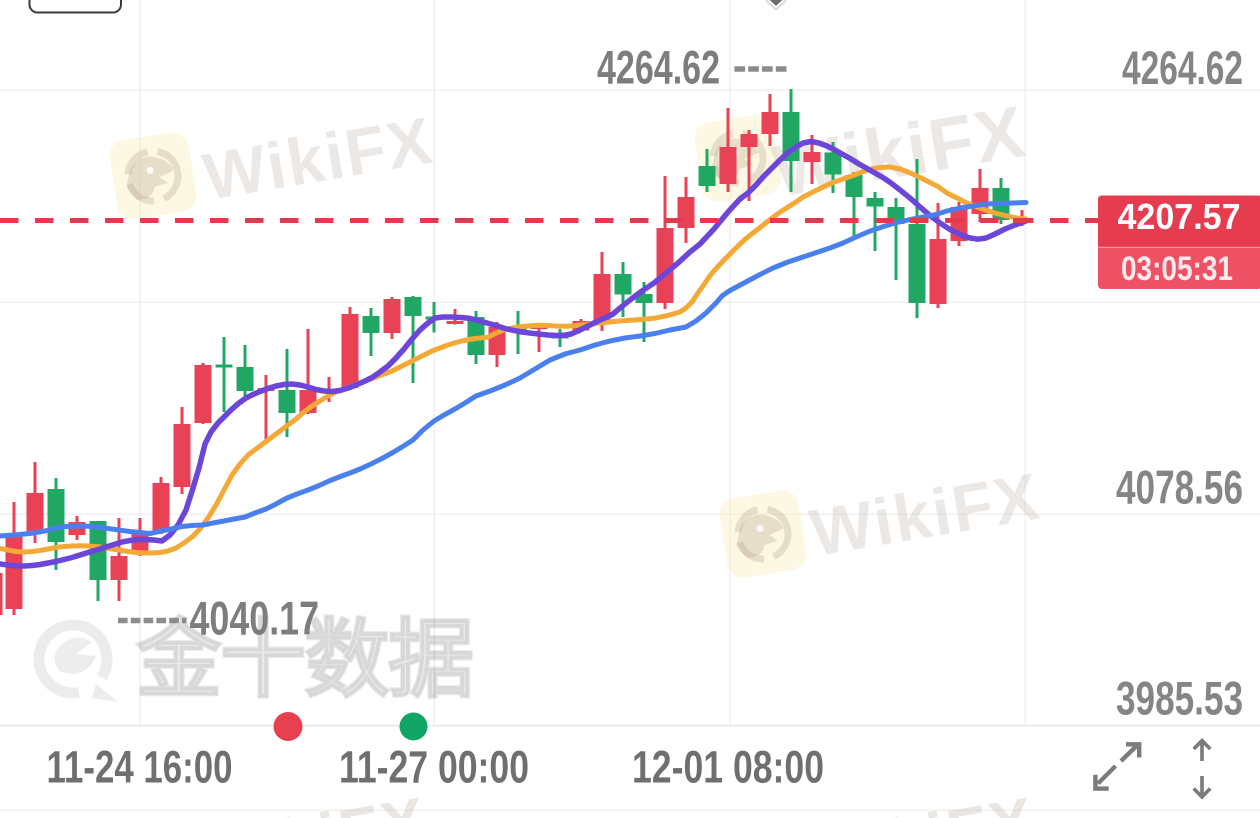  What do you see at coordinates (728, 767) in the screenshot?
I see `svg-text: 12-01 08:00` at bounding box center [728, 767].